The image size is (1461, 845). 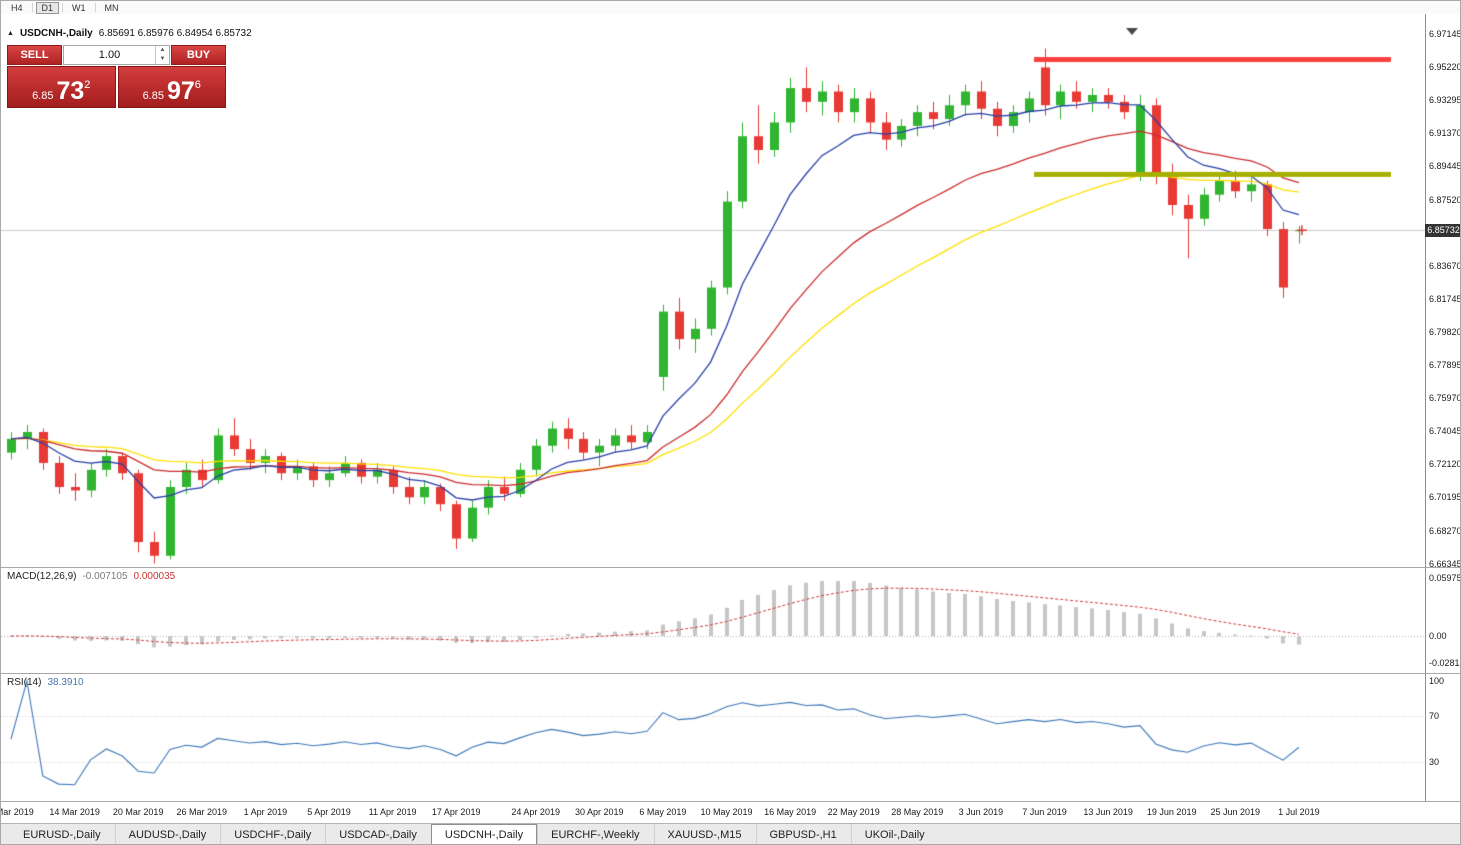 I want to click on price-axis-label: 6.93295, so click(x=1445, y=100).